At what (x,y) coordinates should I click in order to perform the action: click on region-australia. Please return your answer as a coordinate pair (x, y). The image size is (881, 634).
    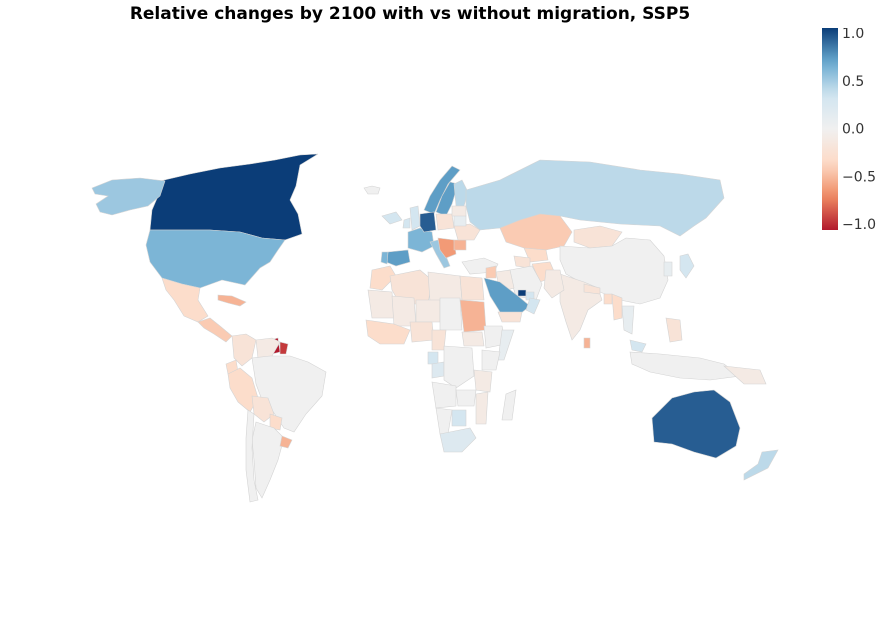
    Looking at the image, I should click on (696, 424).